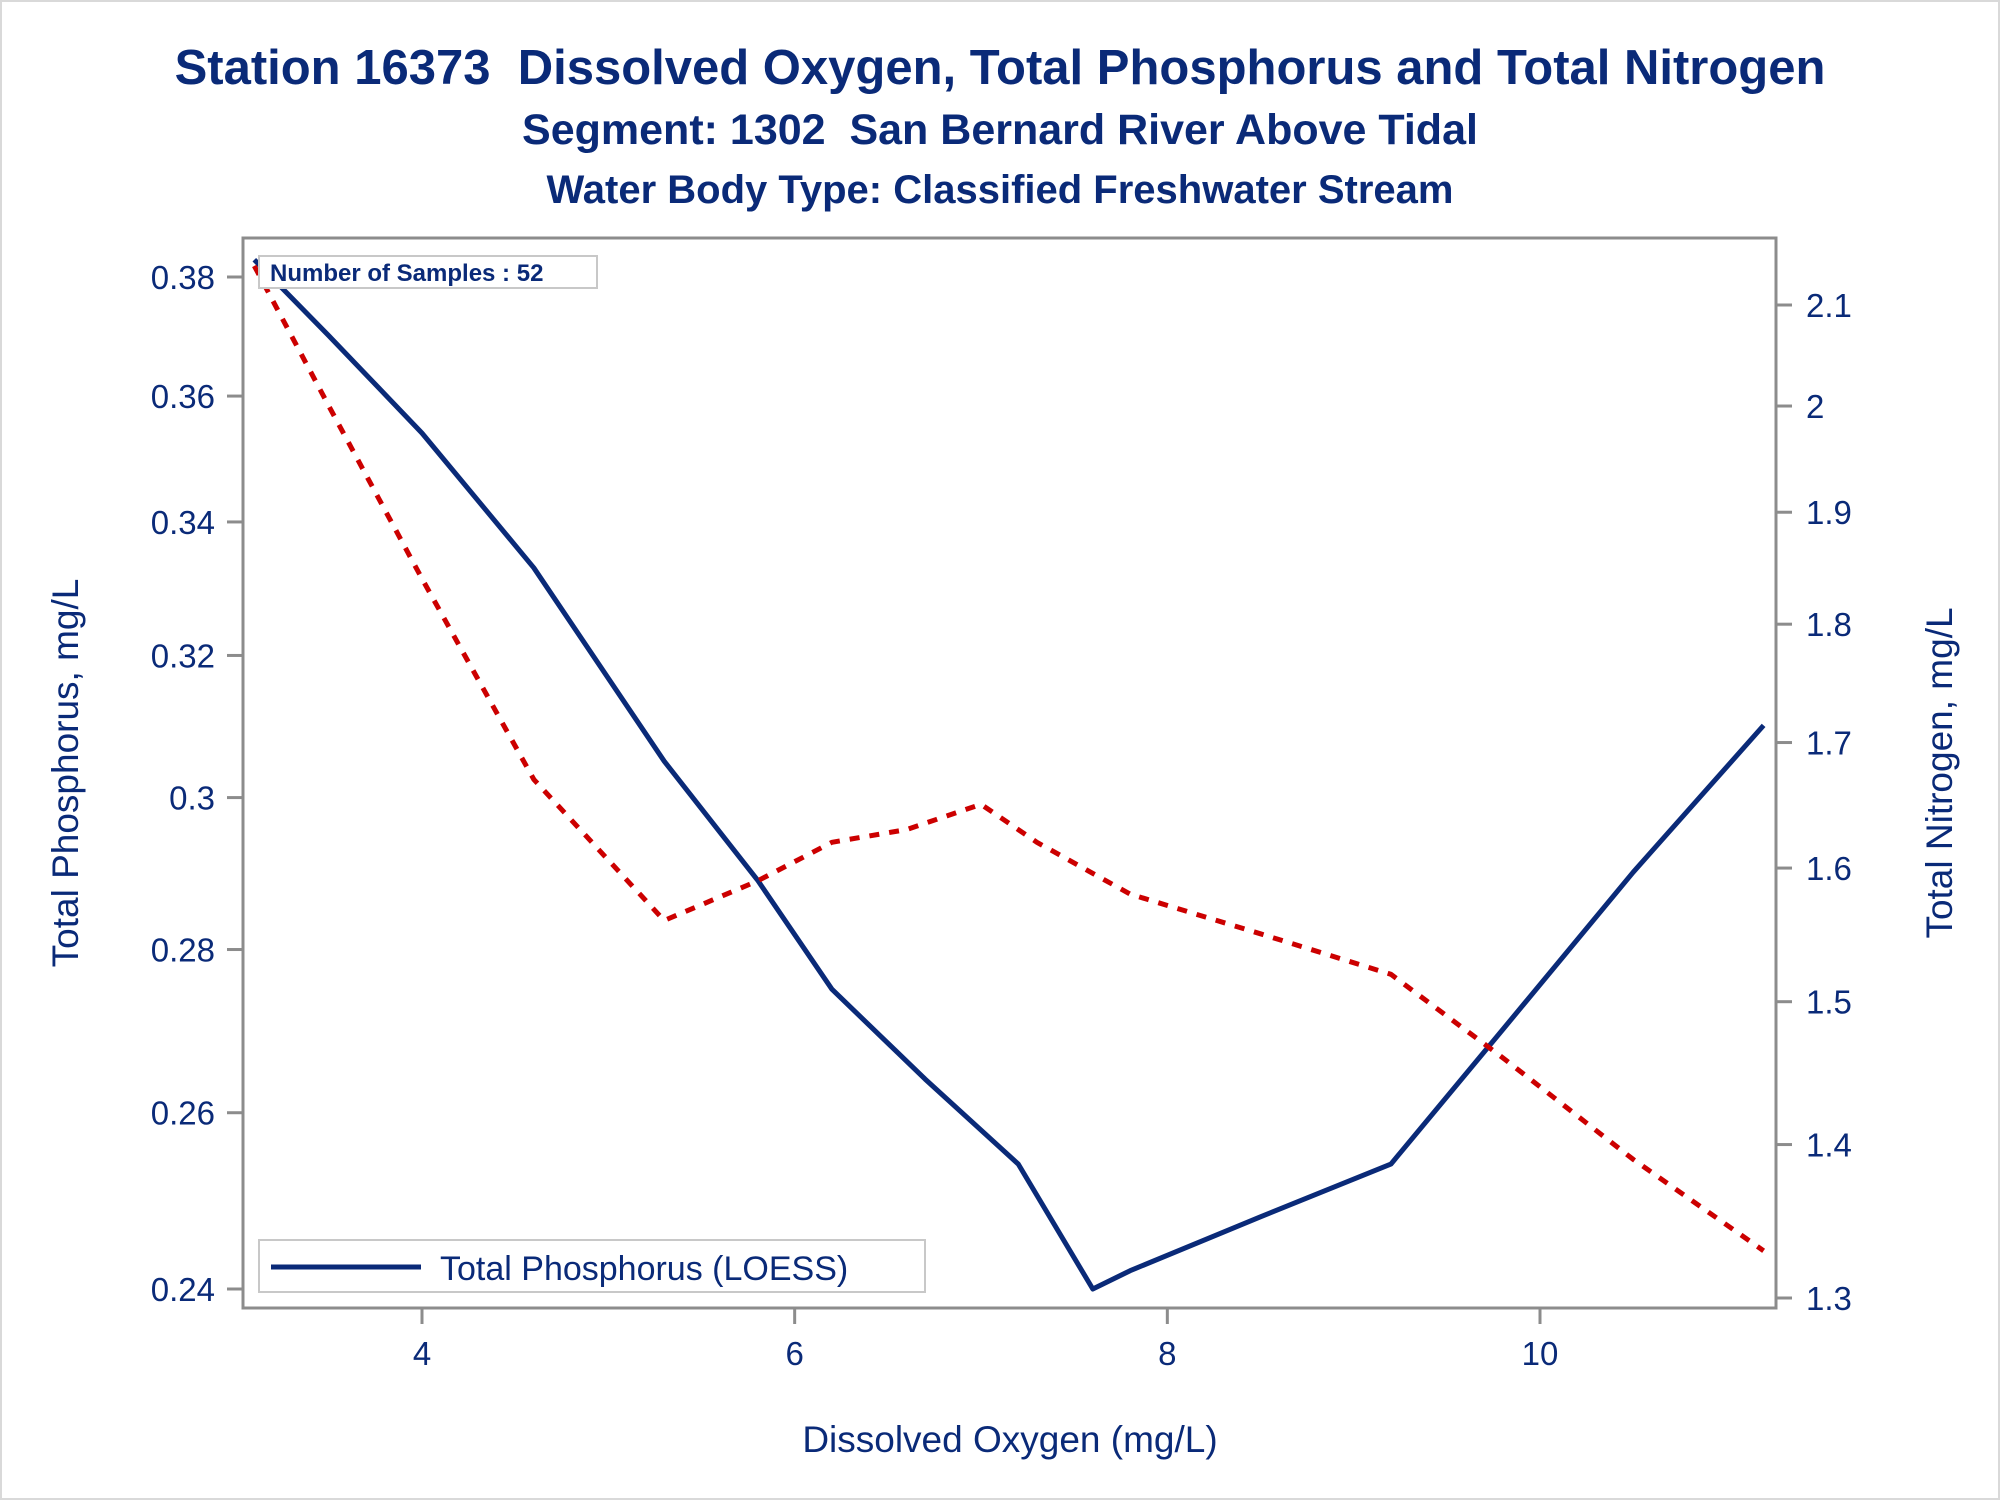 The height and width of the screenshot is (1500, 2000). I want to click on x-axis-title: Dissolved Oxygen (mg/L), so click(1009, 1439).